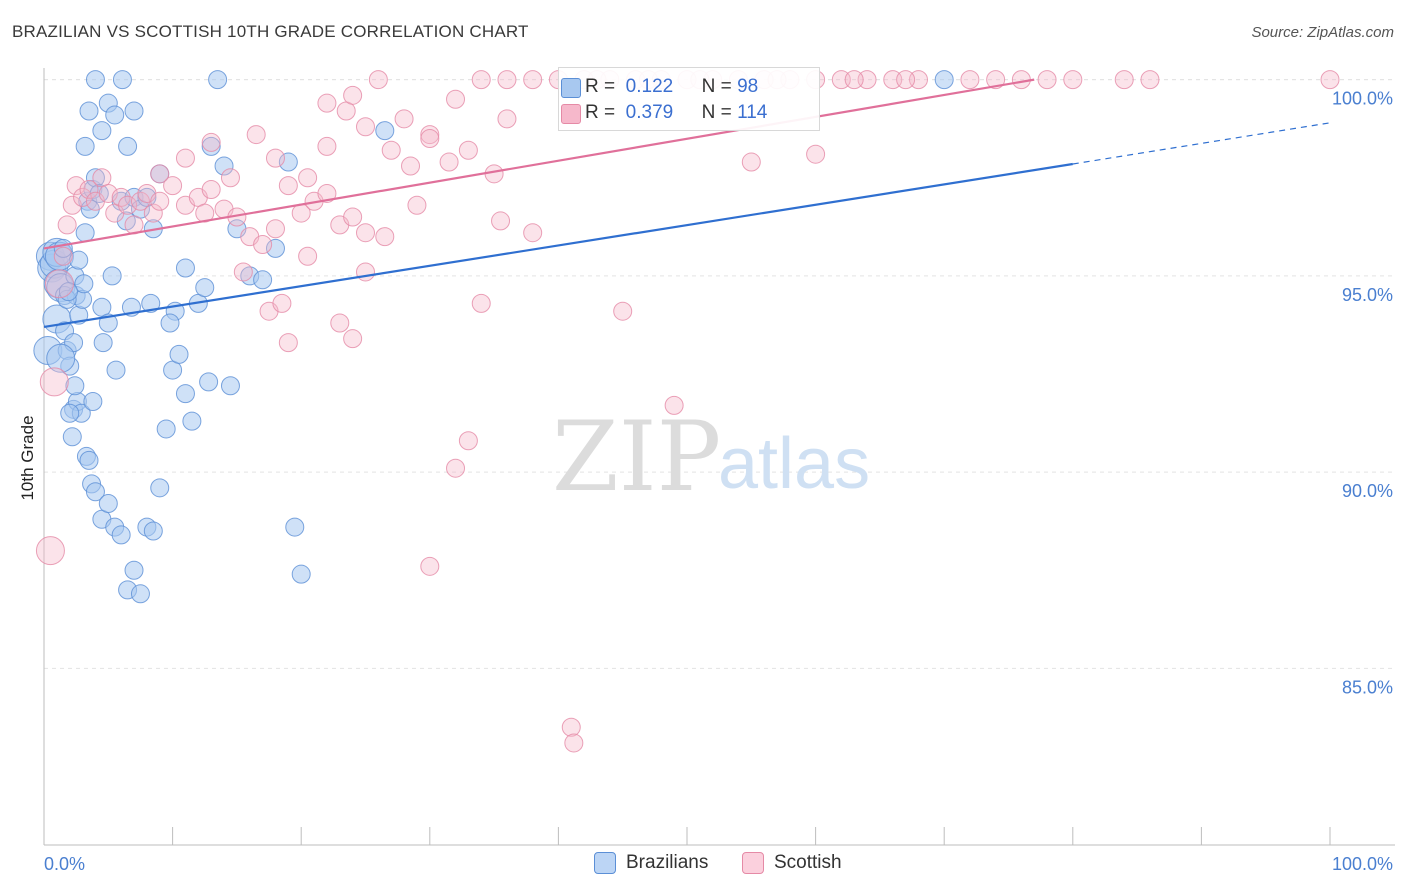  What do you see at coordinates (1362, 864) in the screenshot?
I see `x-tick-label: 100.0%` at bounding box center [1362, 864].